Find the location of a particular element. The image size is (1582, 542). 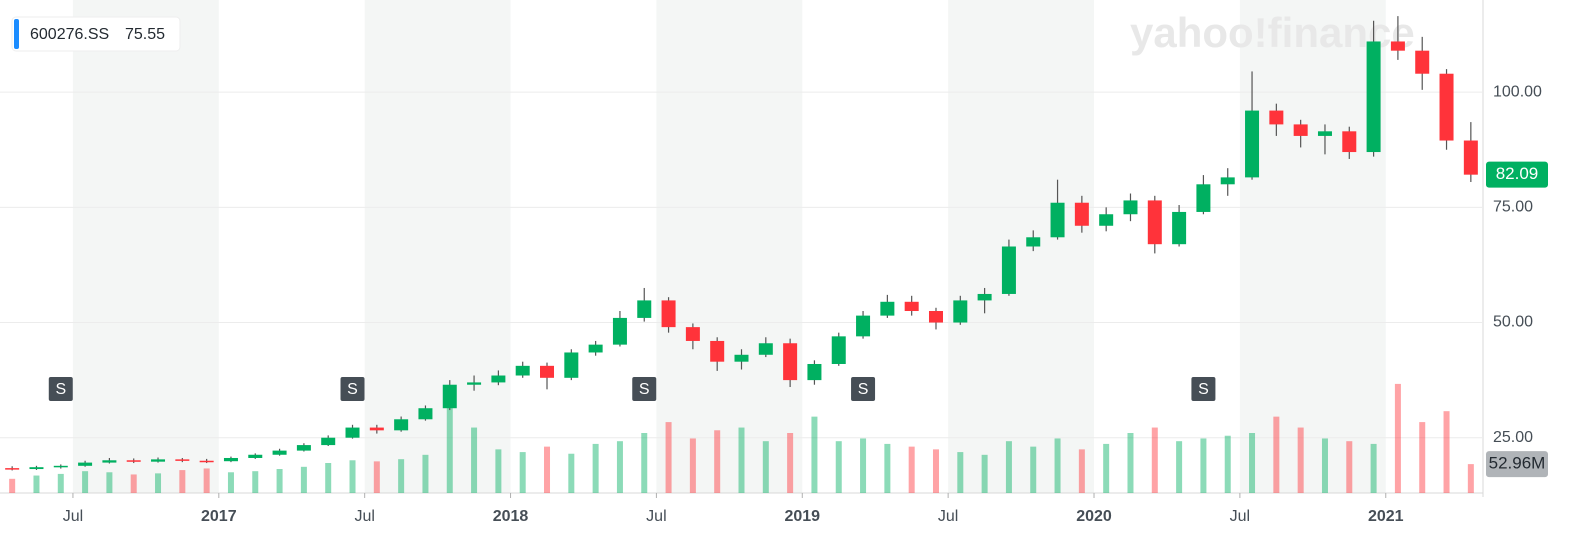

last-price-label: 82.09 is located at coordinates (1517, 173).